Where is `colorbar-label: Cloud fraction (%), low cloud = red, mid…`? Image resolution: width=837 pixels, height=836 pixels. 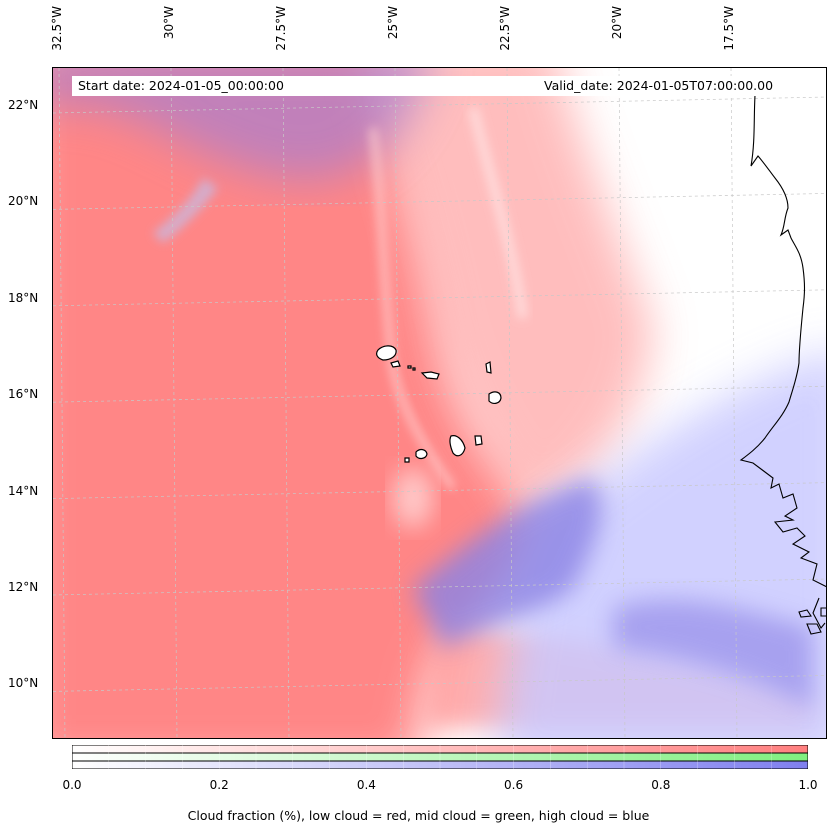 colorbar-label: Cloud fraction (%), low cloud = red, mid… is located at coordinates (418, 815).